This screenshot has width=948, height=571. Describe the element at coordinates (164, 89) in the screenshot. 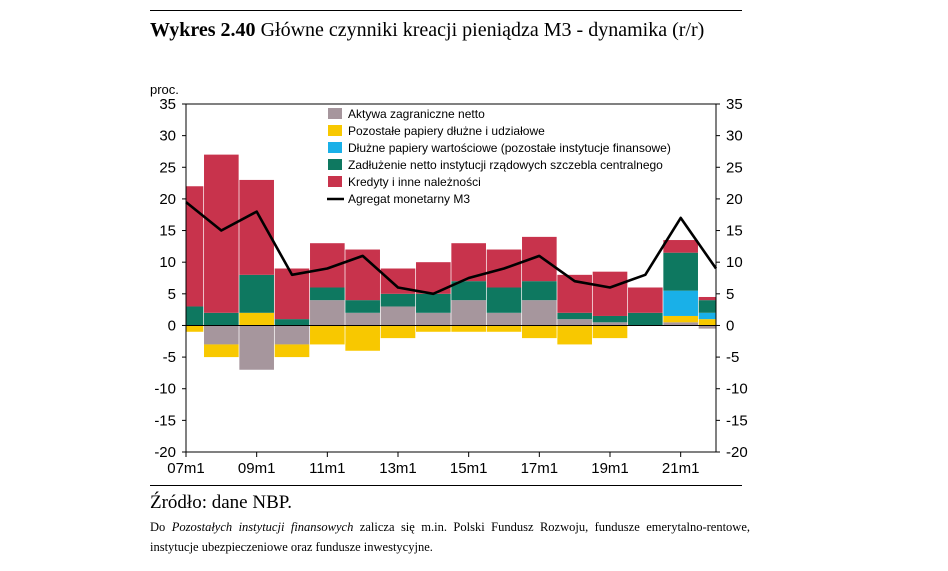

I see `y-axis-label: proc.` at that location.